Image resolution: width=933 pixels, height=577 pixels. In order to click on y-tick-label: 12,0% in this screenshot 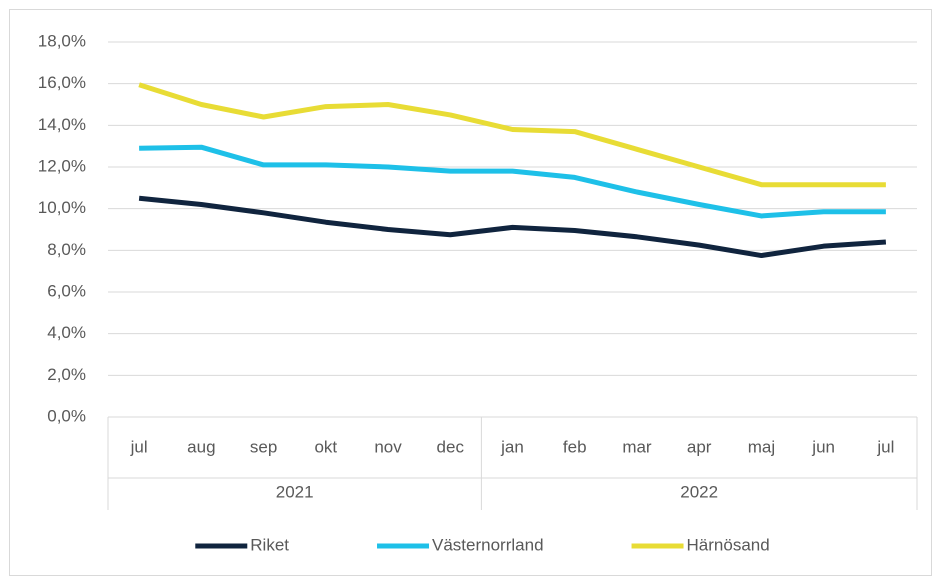, I will do `click(62, 165)`.